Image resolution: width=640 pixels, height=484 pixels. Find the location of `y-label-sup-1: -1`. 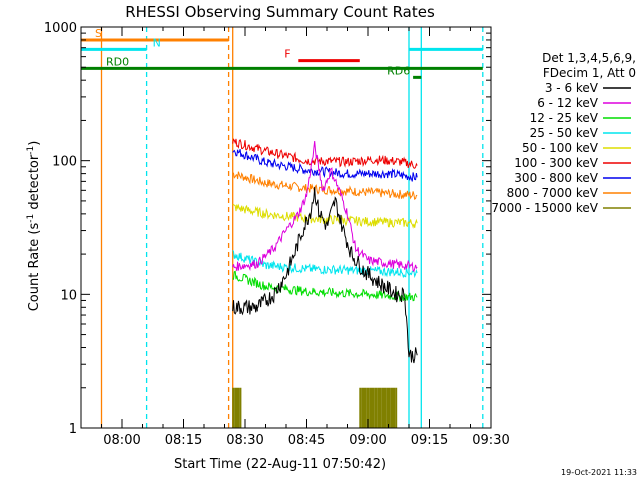

y-label-sup-1: -1 is located at coordinates (31, 218).